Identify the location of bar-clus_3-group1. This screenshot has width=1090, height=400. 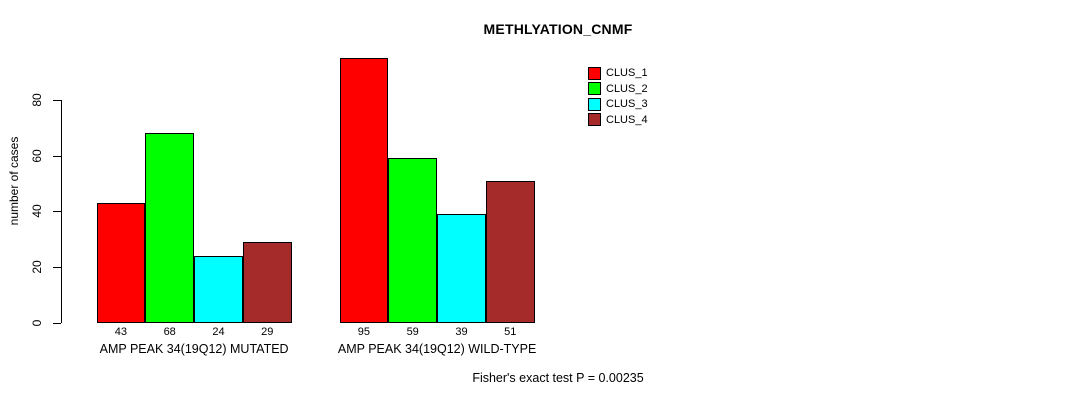
(218, 289).